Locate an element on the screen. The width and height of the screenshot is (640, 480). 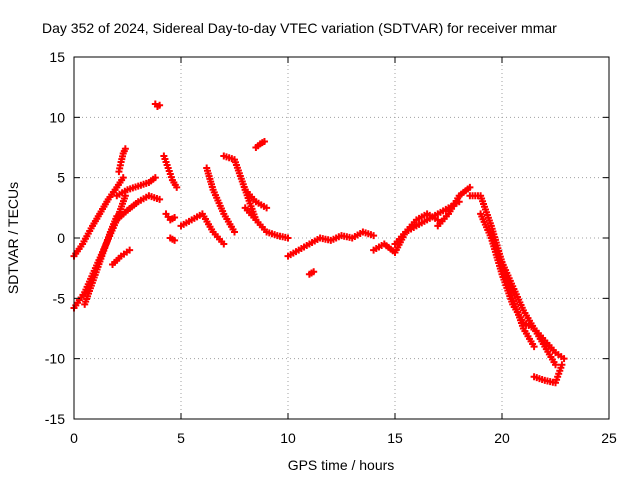
y-tick-label-3: 0 is located at coordinates (61, 238).